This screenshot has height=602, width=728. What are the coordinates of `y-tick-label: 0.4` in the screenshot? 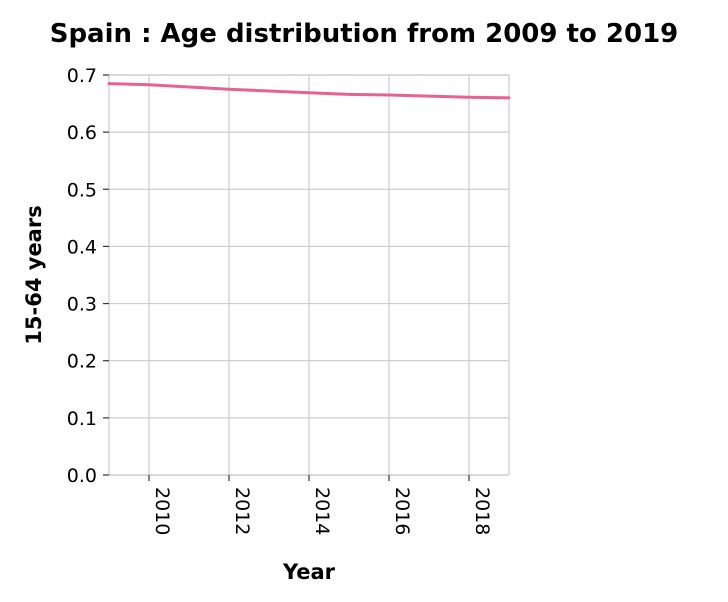 It's located at (82, 247).